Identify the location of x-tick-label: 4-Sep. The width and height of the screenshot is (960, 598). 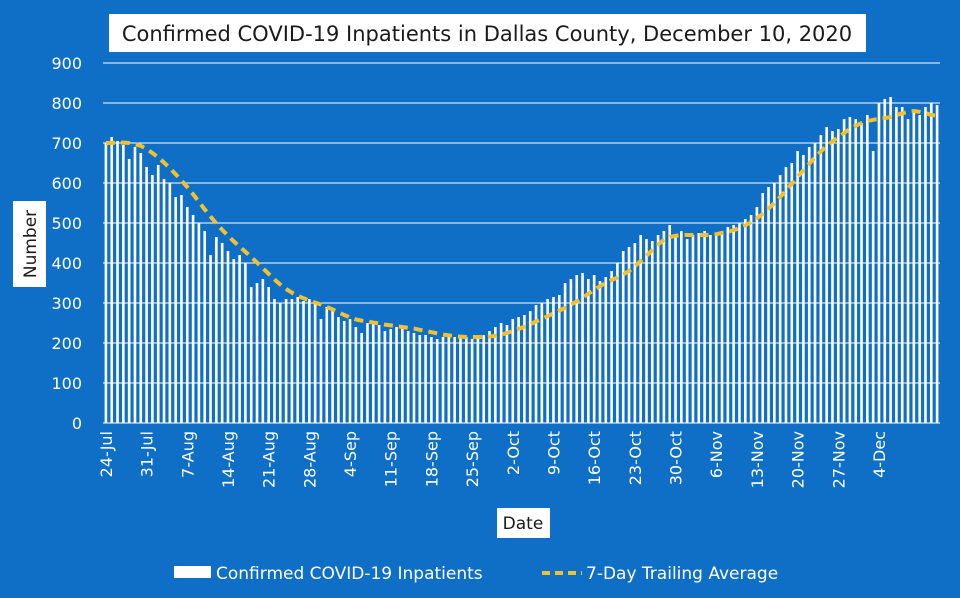
(350, 454).